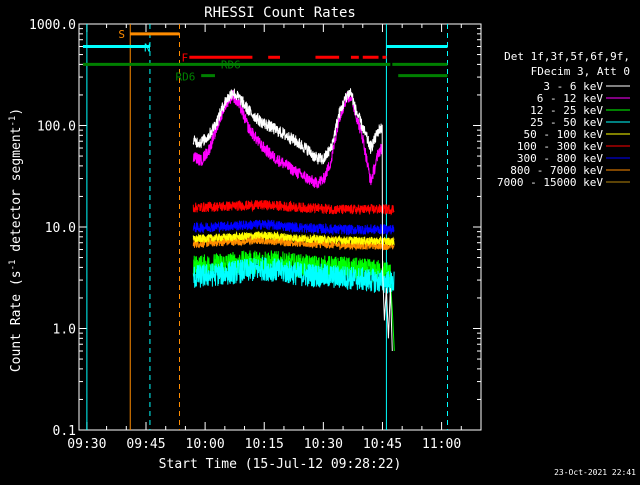  Describe the element at coordinates (56, 127) in the screenshot. I see `y-tick-label: 100.0` at that location.